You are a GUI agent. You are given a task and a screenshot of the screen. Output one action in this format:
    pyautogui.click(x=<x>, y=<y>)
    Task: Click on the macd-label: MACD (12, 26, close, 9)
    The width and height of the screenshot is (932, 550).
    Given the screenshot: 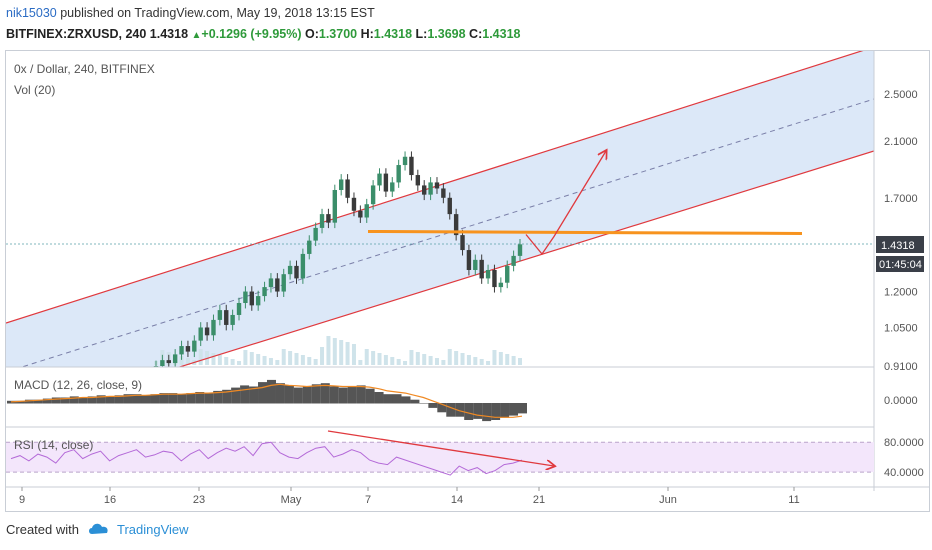 What is the action you would take?
    pyautogui.click(x=78, y=385)
    